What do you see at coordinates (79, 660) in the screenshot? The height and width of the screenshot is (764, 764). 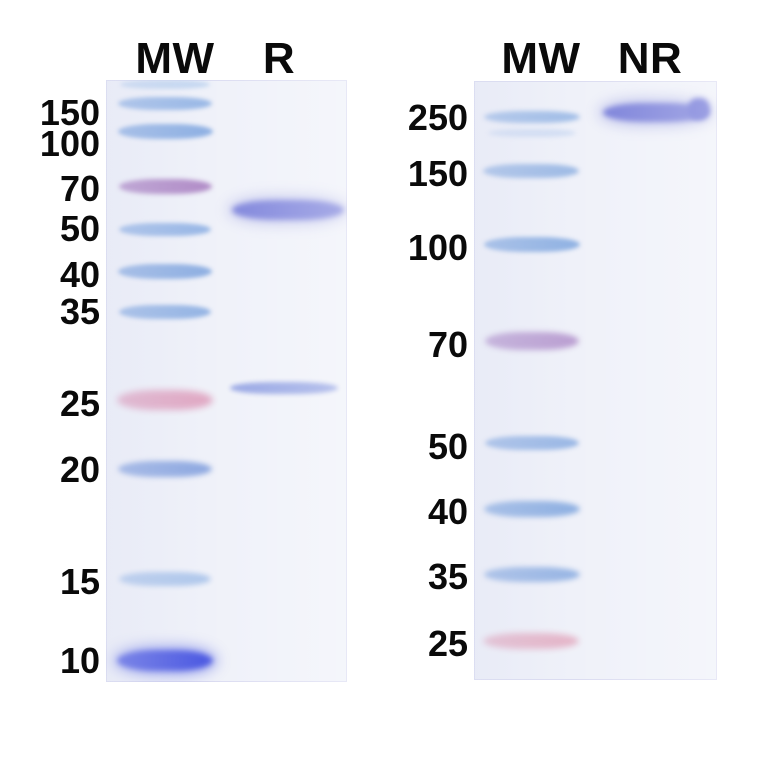 I see `reduced-mw-label-10: 10` at bounding box center [79, 660].